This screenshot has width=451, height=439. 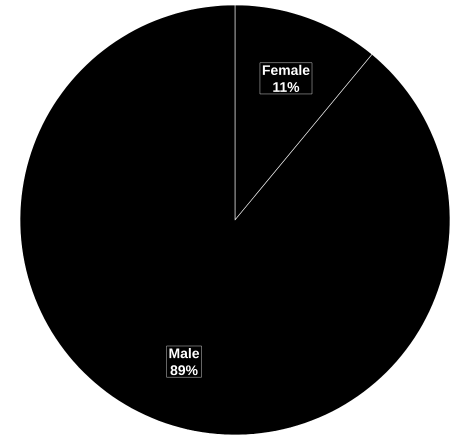 I want to click on data-label: 11%, so click(x=286, y=87).